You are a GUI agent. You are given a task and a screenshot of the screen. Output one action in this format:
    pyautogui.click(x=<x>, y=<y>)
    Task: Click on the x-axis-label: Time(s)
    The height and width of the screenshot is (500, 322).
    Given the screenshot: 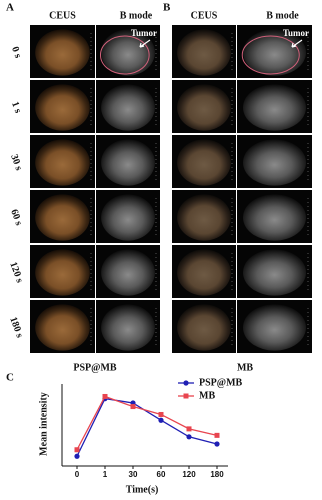 What is the action you would take?
    pyautogui.click(x=142, y=489)
    